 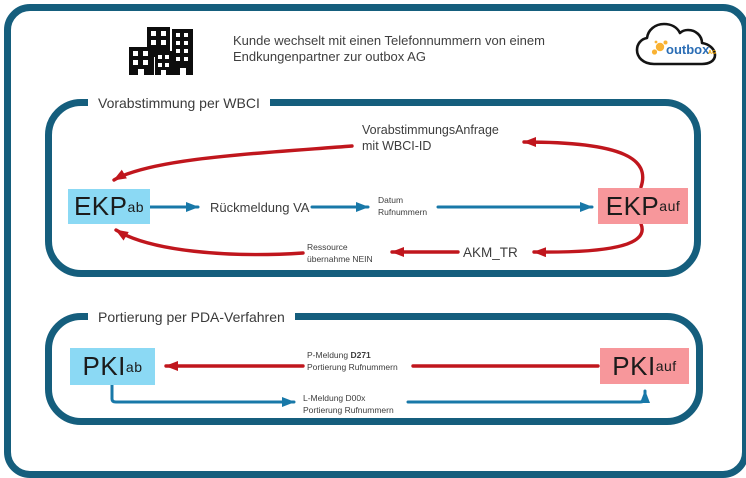 I want to click on label-p-meldung-code: D271, so click(x=360, y=355).